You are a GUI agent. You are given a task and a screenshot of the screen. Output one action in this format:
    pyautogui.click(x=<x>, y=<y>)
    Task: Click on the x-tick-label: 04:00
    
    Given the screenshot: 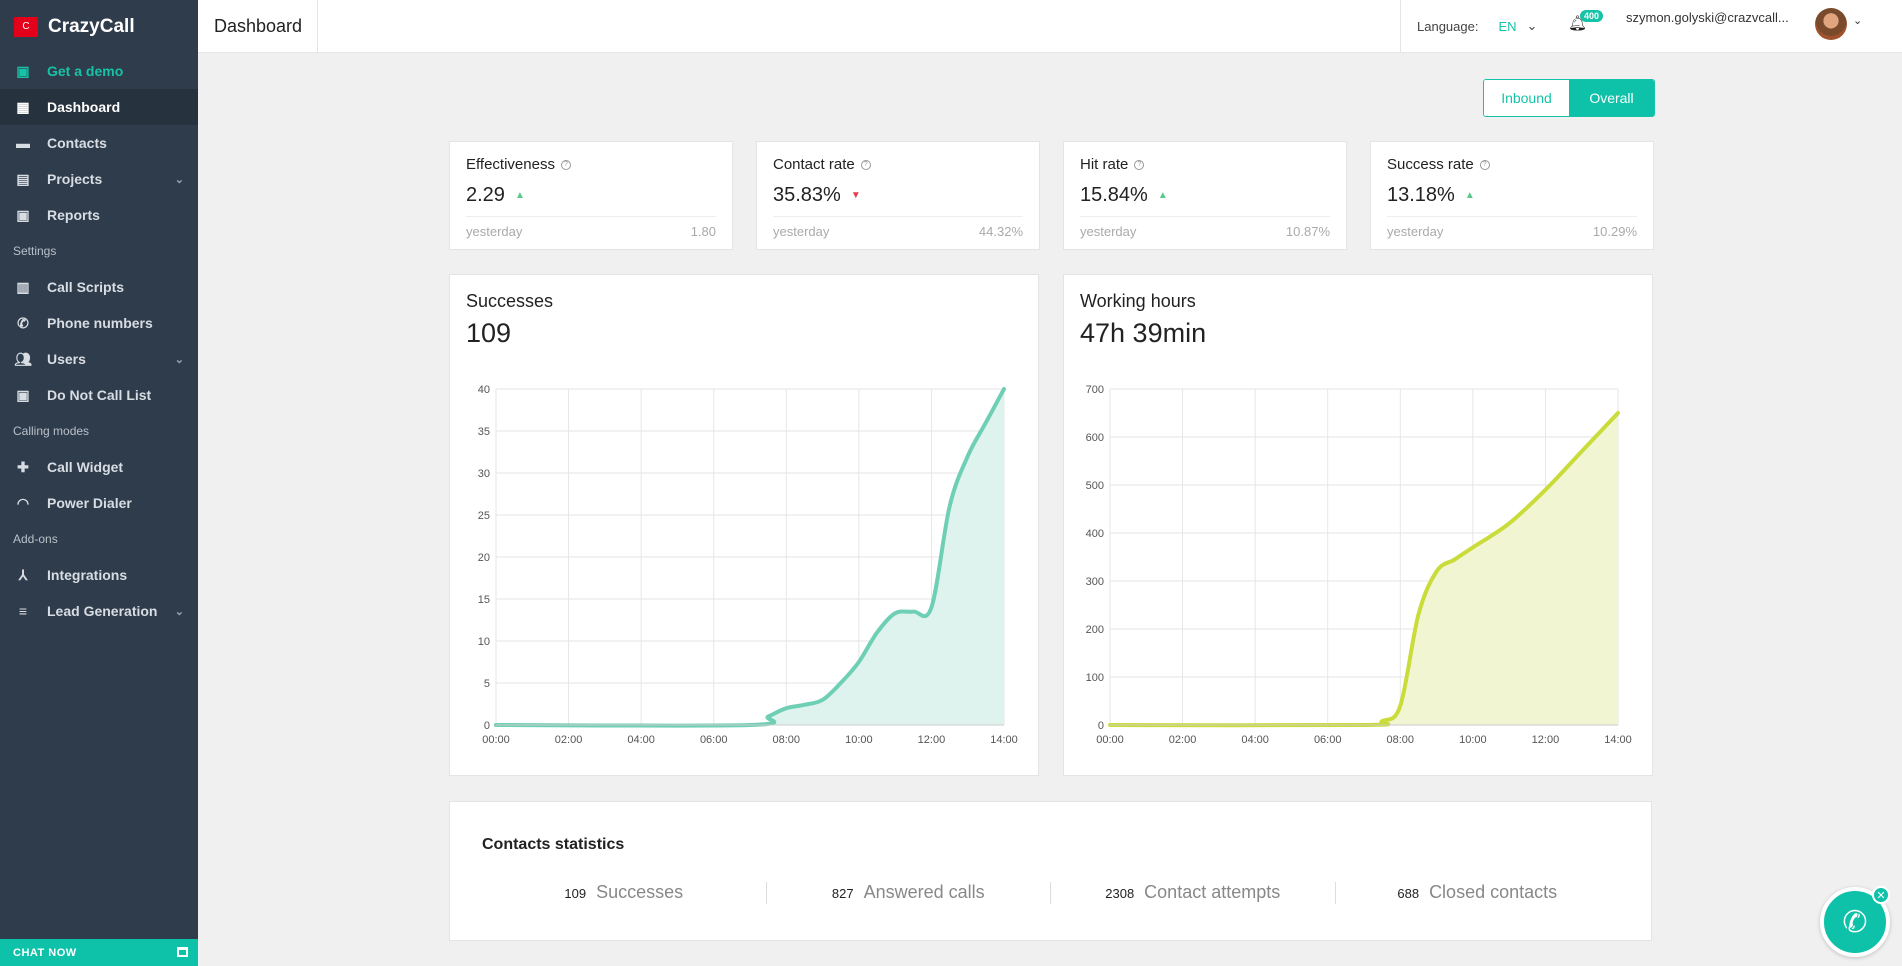 What is the action you would take?
    pyautogui.click(x=1255, y=740)
    